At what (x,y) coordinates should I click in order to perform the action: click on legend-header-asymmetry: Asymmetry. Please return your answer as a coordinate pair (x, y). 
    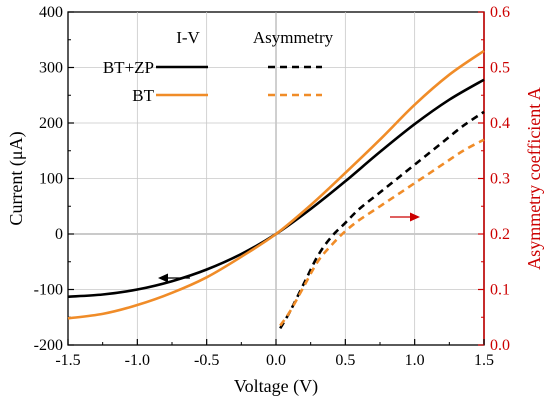
    Looking at the image, I should click on (293, 37).